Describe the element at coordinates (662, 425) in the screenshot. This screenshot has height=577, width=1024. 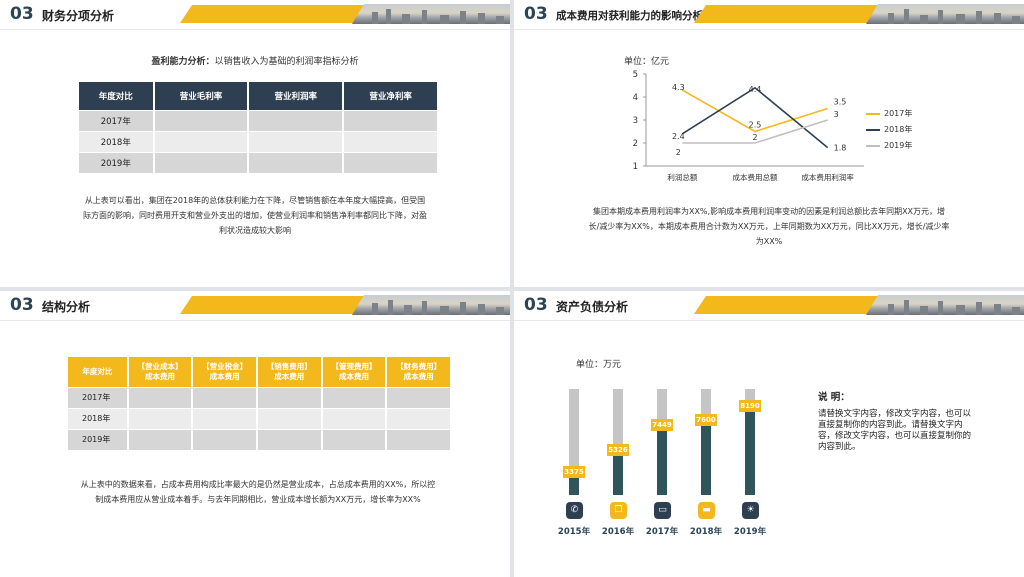
I see `bar-value-label: 7449` at that location.